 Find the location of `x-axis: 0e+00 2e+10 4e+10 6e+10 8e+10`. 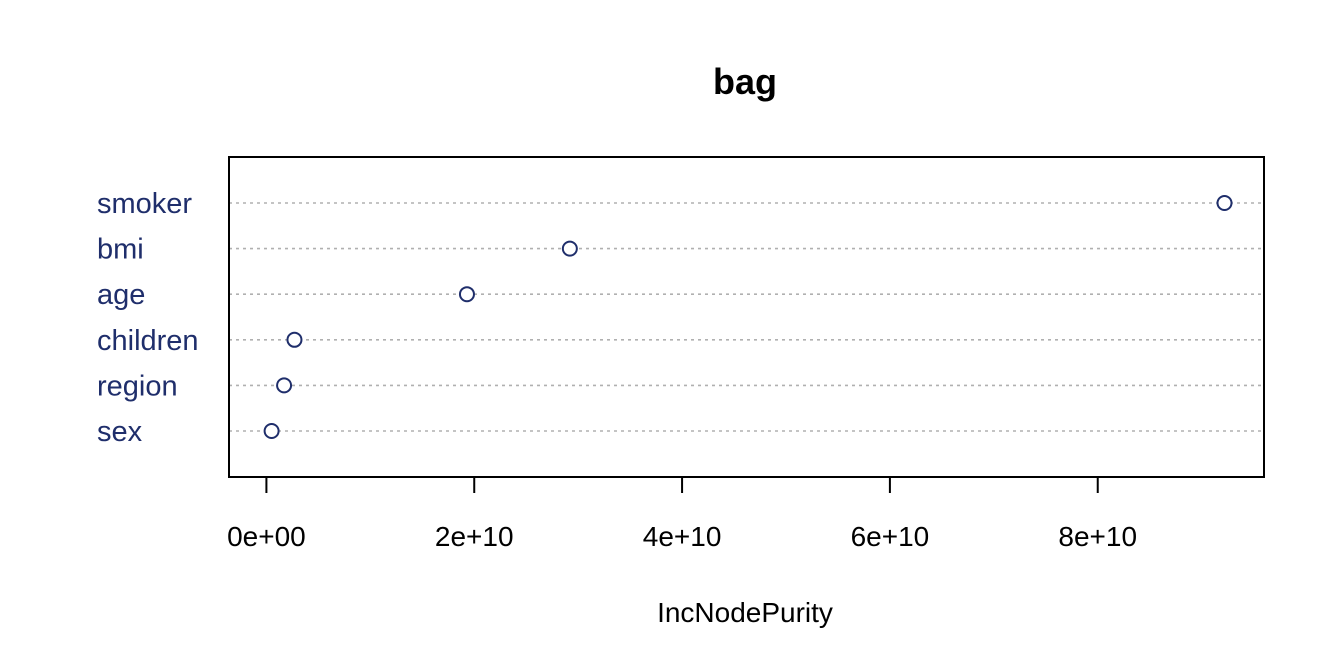

x-axis: 0e+00 2e+10 4e+10 6e+10 8e+10 is located at coordinates (682, 514).